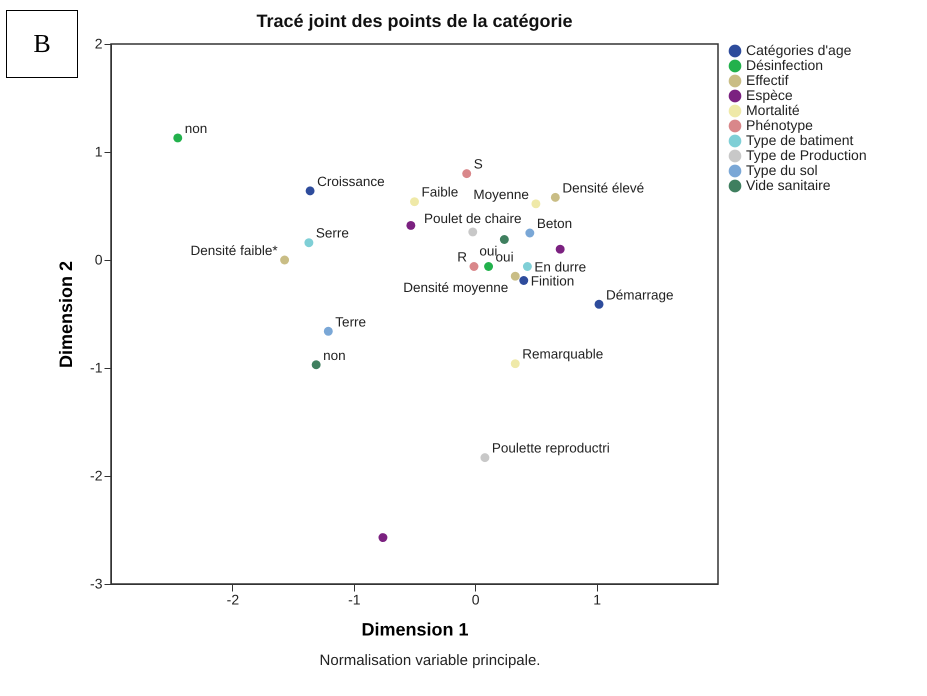 This screenshot has height=696, width=927. What do you see at coordinates (96, 368) in the screenshot?
I see `y-tick-label: -1` at bounding box center [96, 368].